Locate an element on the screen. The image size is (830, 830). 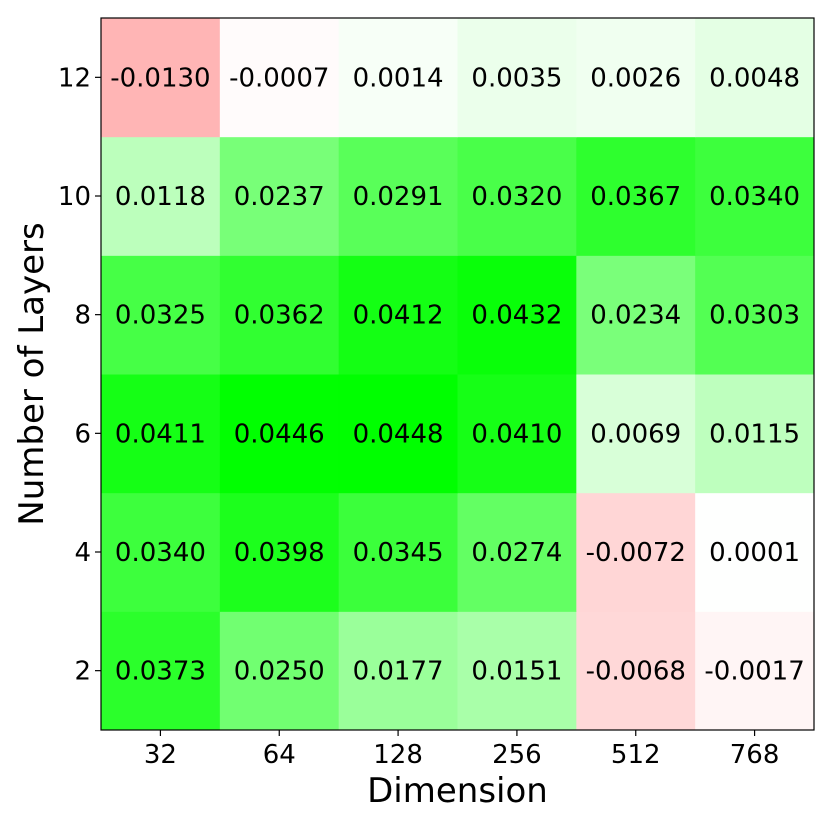
cell-value-label: 0.0001 is located at coordinates (754, 553).